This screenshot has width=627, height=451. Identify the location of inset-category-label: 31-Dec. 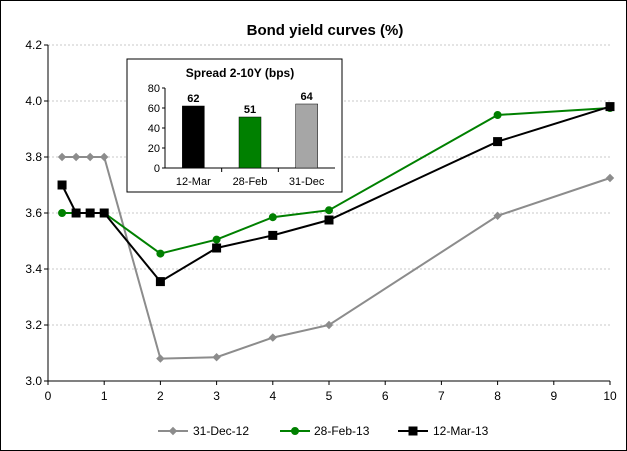
(307, 182).